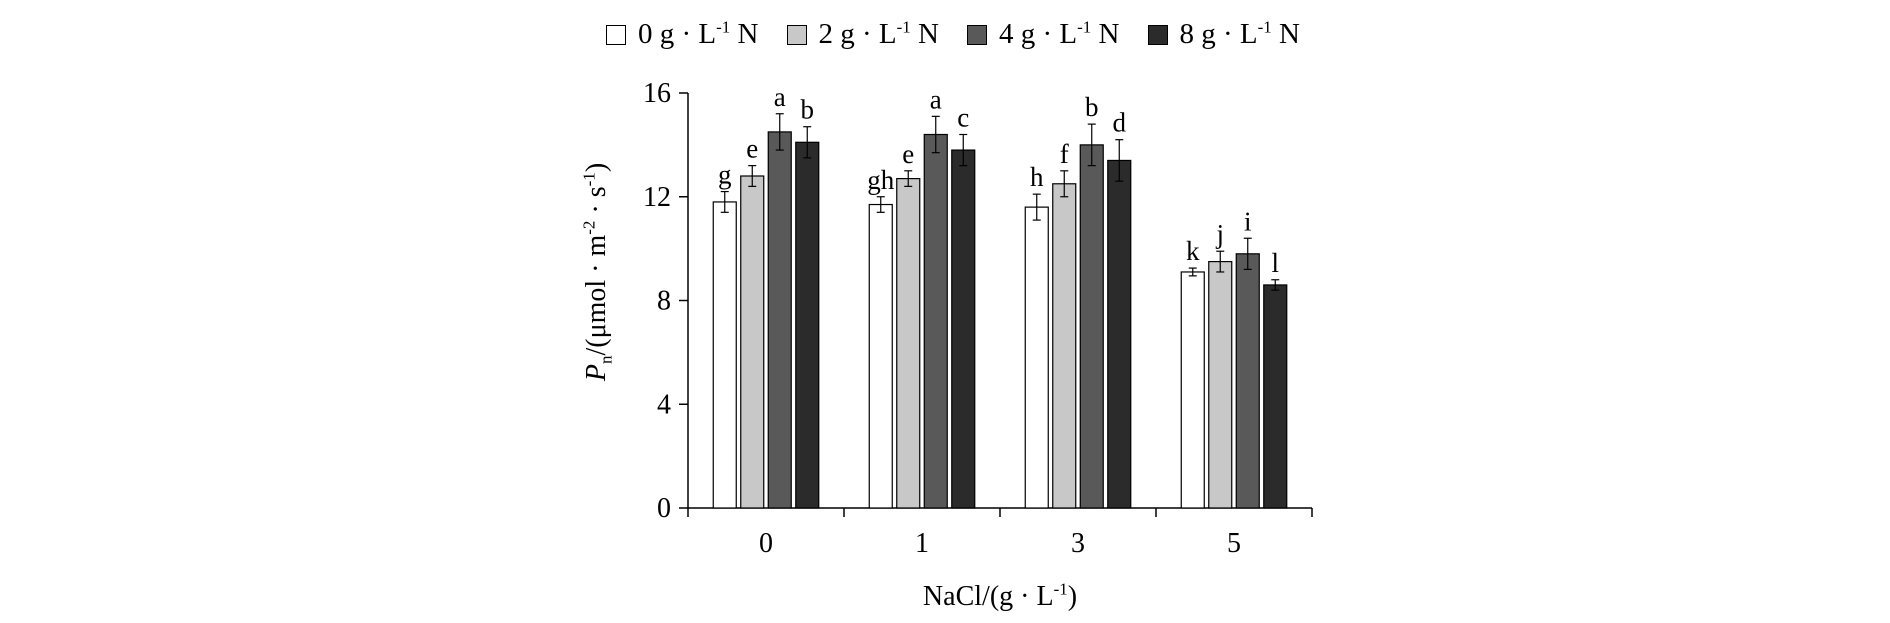  Describe the element at coordinates (922, 543) in the screenshot. I see `x-tick-label: 1` at that location.